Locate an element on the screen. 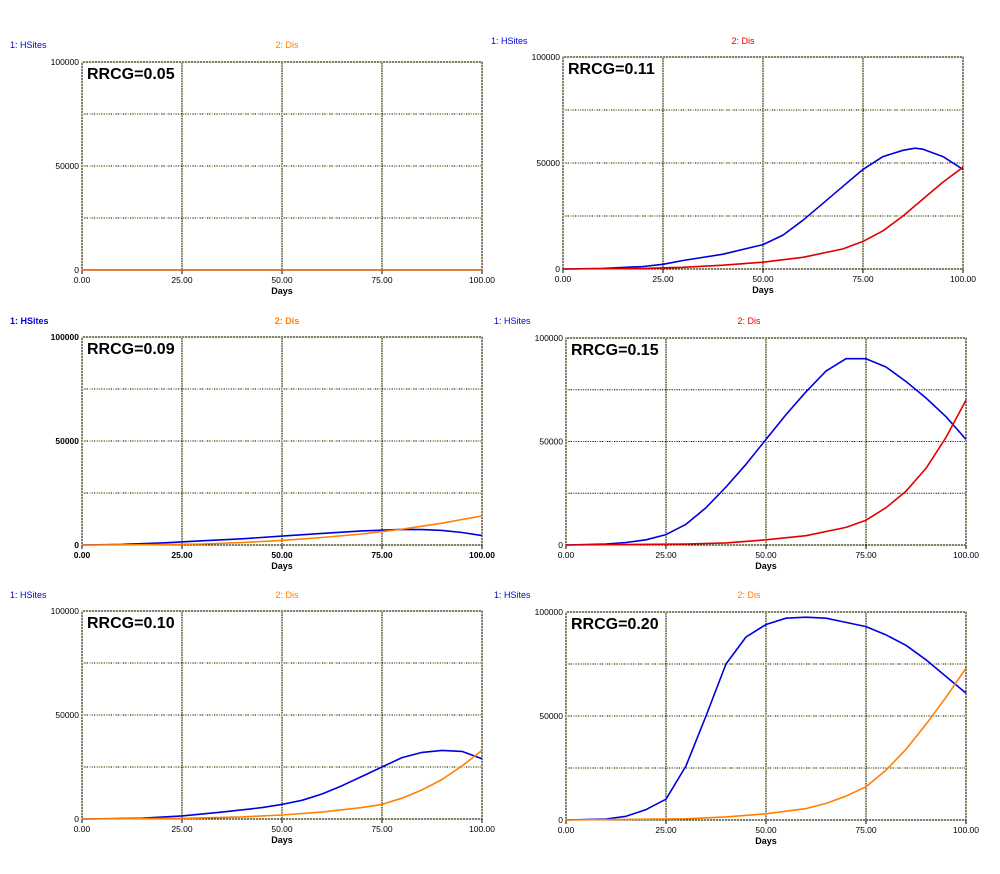 This screenshot has height=874, width=1000. rrcg-annotation: RRCG=0.20 is located at coordinates (615, 624).